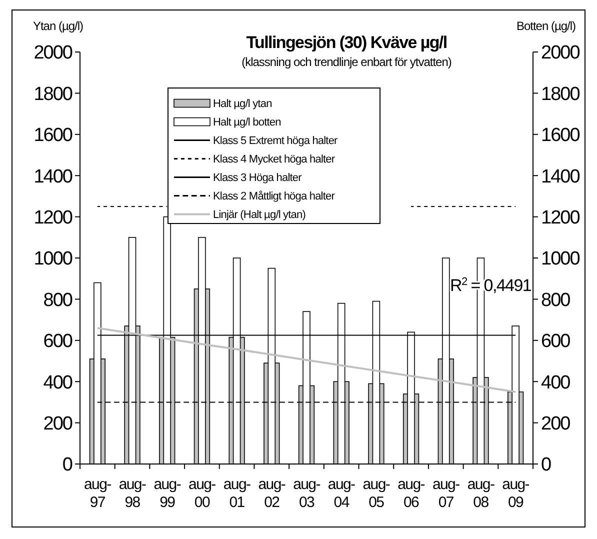  What do you see at coordinates (481, 493) in the screenshot?
I see `x-tick-label: aug-08` at bounding box center [481, 493].